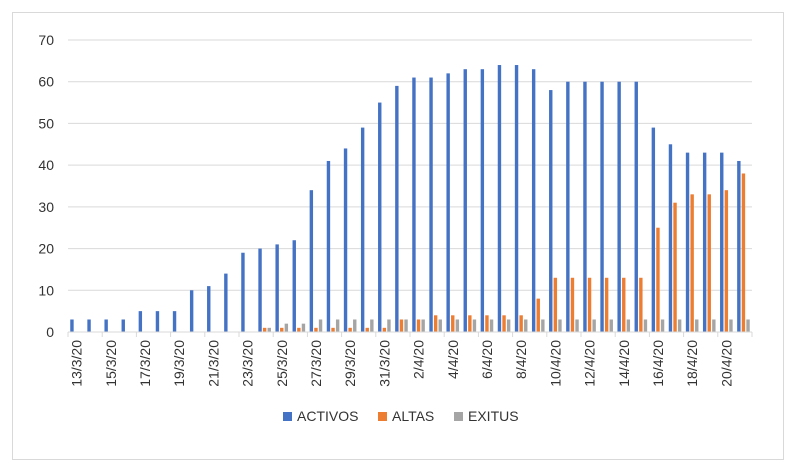 This screenshot has height=476, width=800. I want to click on x-tick-label: 8/4/20, so click(521, 359).